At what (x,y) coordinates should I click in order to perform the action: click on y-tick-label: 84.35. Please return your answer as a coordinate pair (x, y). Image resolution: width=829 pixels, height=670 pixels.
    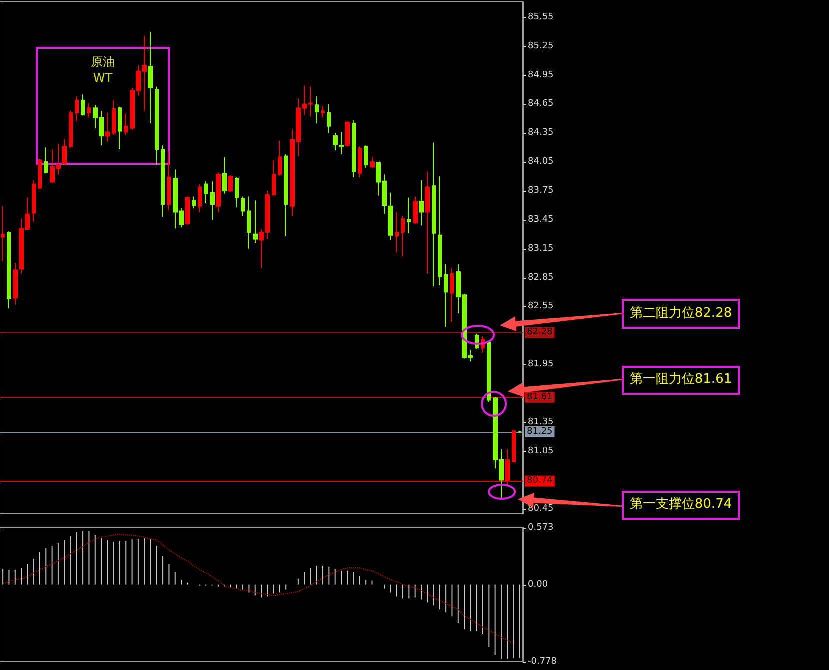
    Looking at the image, I should click on (541, 133).